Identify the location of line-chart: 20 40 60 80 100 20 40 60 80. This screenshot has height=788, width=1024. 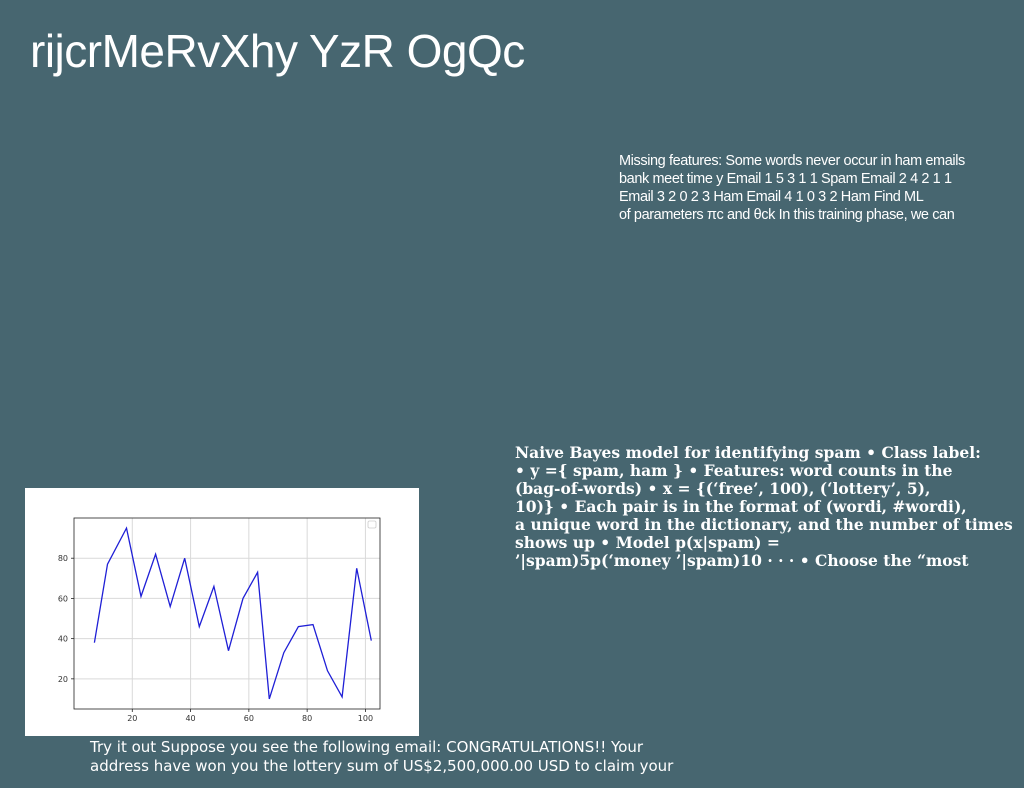
(222, 612).